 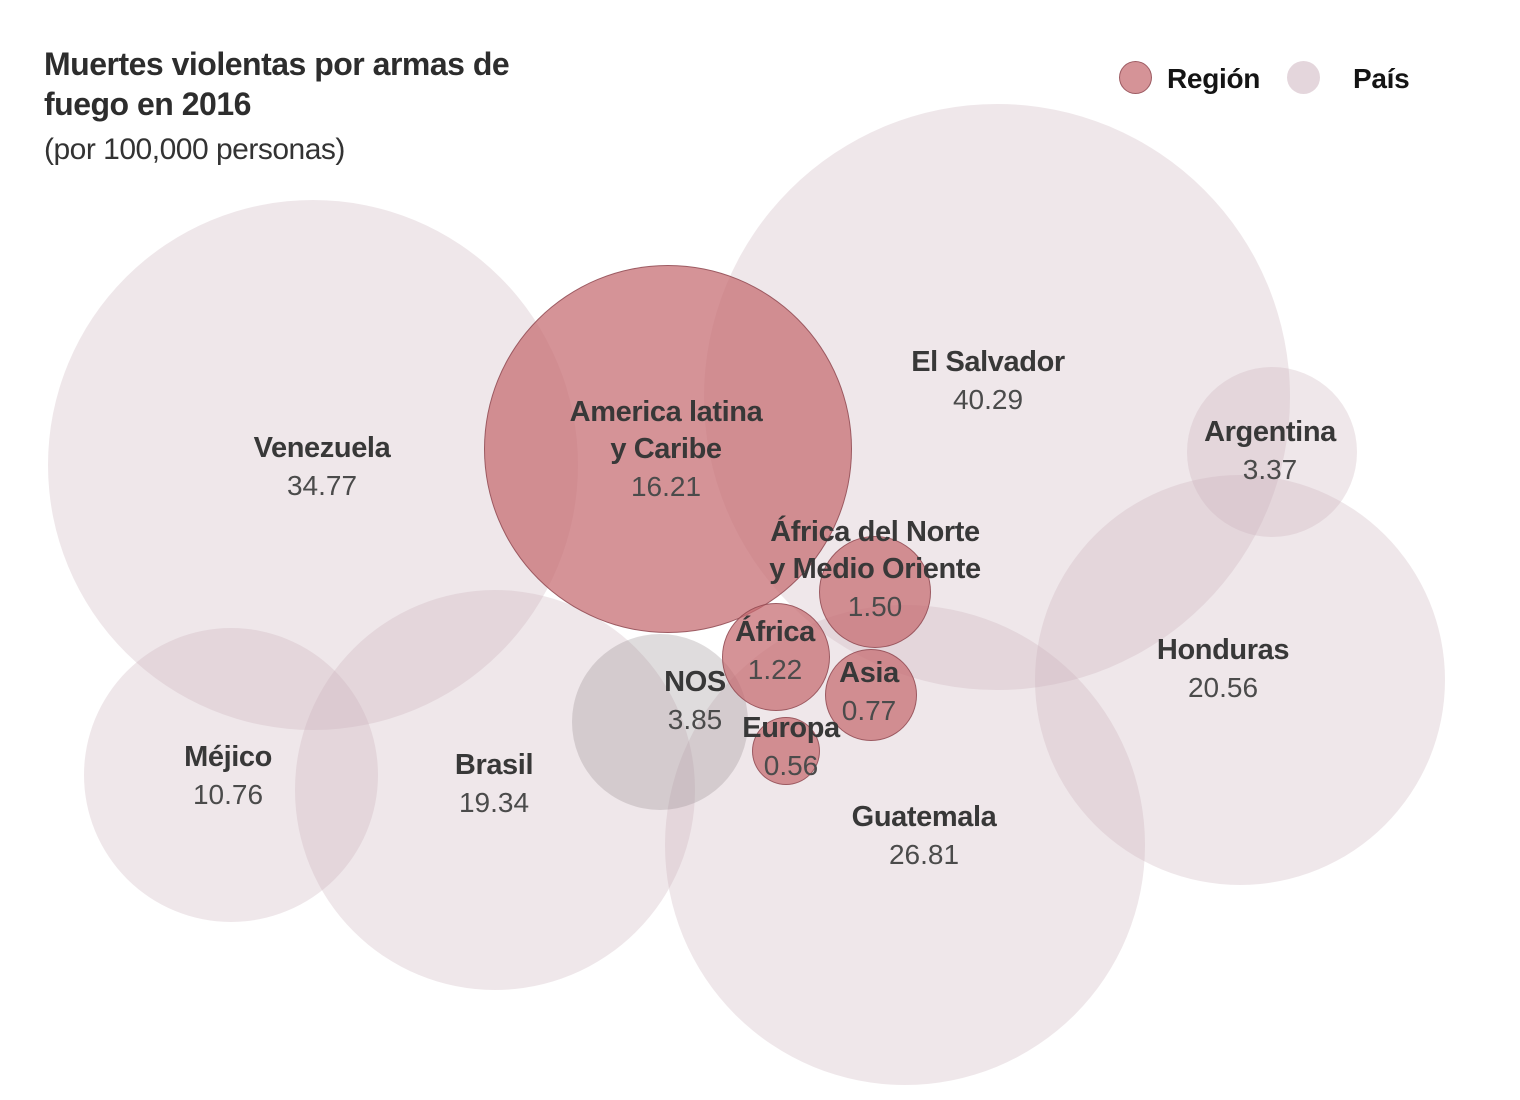 What do you see at coordinates (277, 64) in the screenshot?
I see `chart-title-line1: Muertes violentas por armas de` at bounding box center [277, 64].